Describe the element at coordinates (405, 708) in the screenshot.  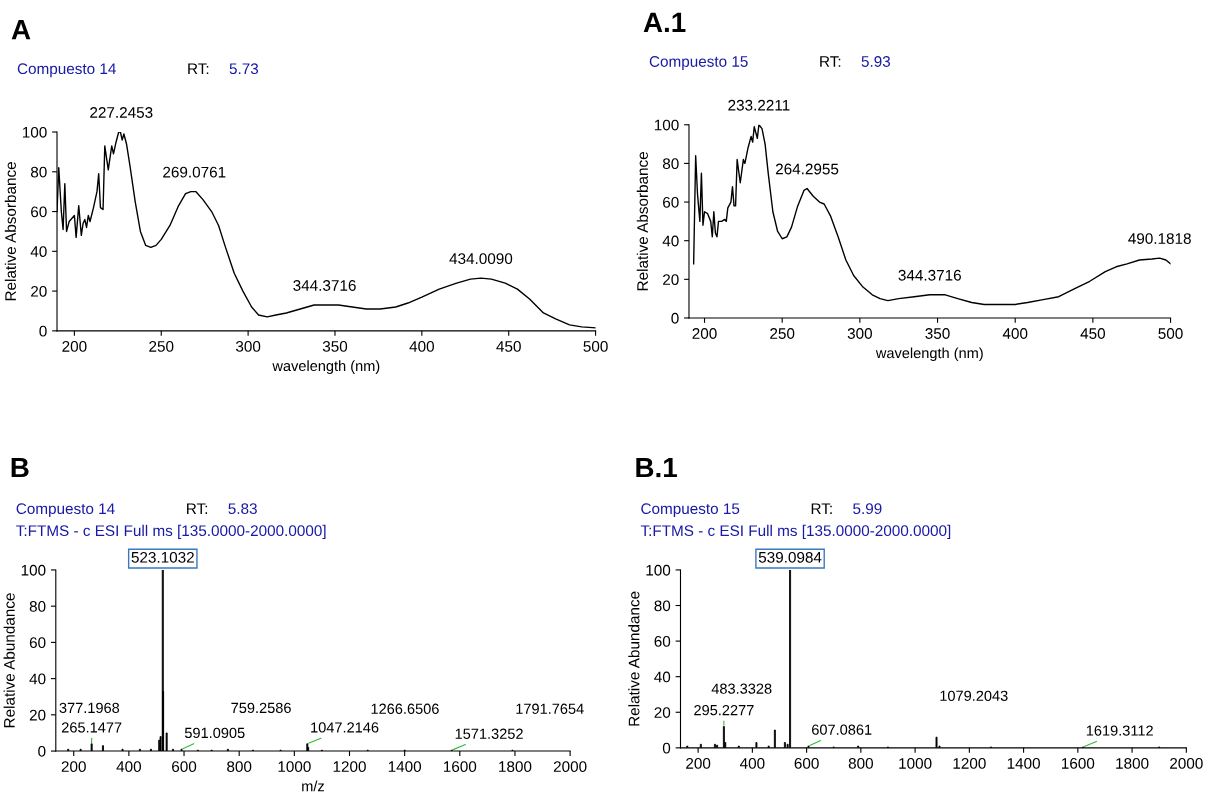
I see `annotation: 1266.6506` at that location.